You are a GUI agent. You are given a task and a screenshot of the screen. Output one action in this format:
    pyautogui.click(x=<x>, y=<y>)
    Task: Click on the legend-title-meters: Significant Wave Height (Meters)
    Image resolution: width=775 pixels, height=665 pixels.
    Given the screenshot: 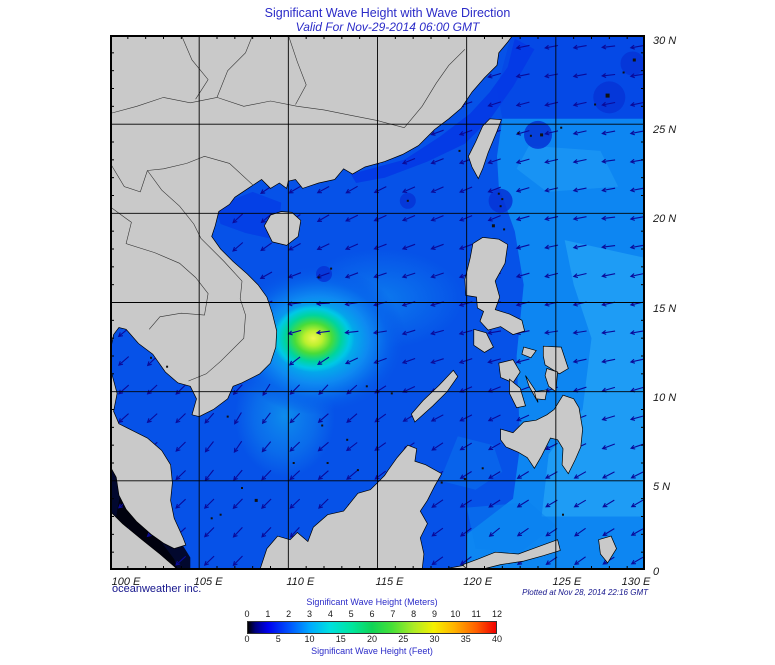 What is the action you would take?
    pyautogui.click(x=372, y=602)
    